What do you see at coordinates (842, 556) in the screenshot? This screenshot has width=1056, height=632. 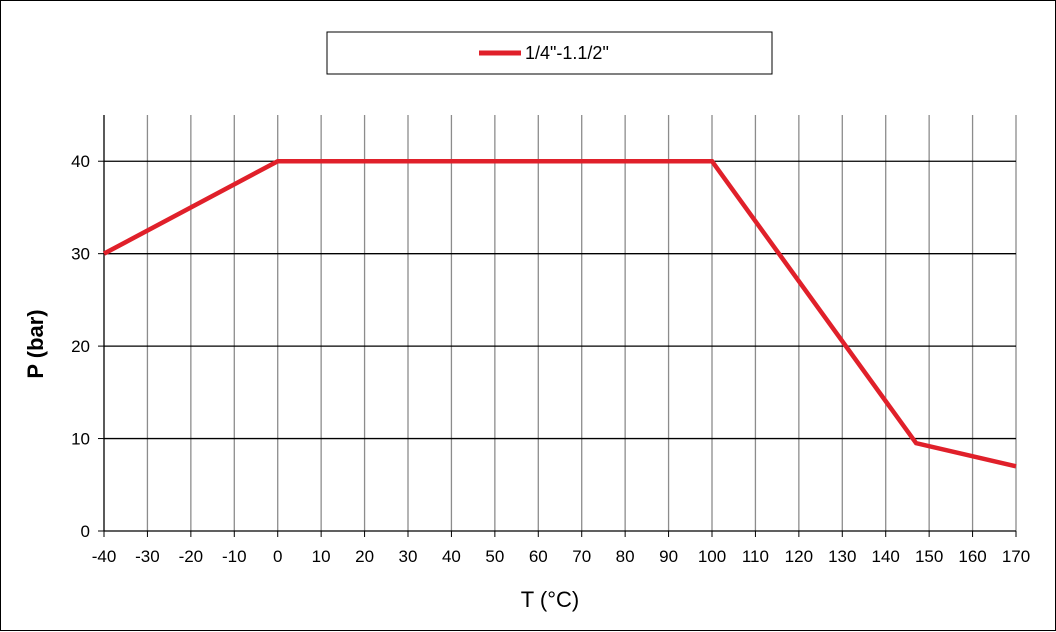 I see `x-tick-label: 130` at bounding box center [842, 556].